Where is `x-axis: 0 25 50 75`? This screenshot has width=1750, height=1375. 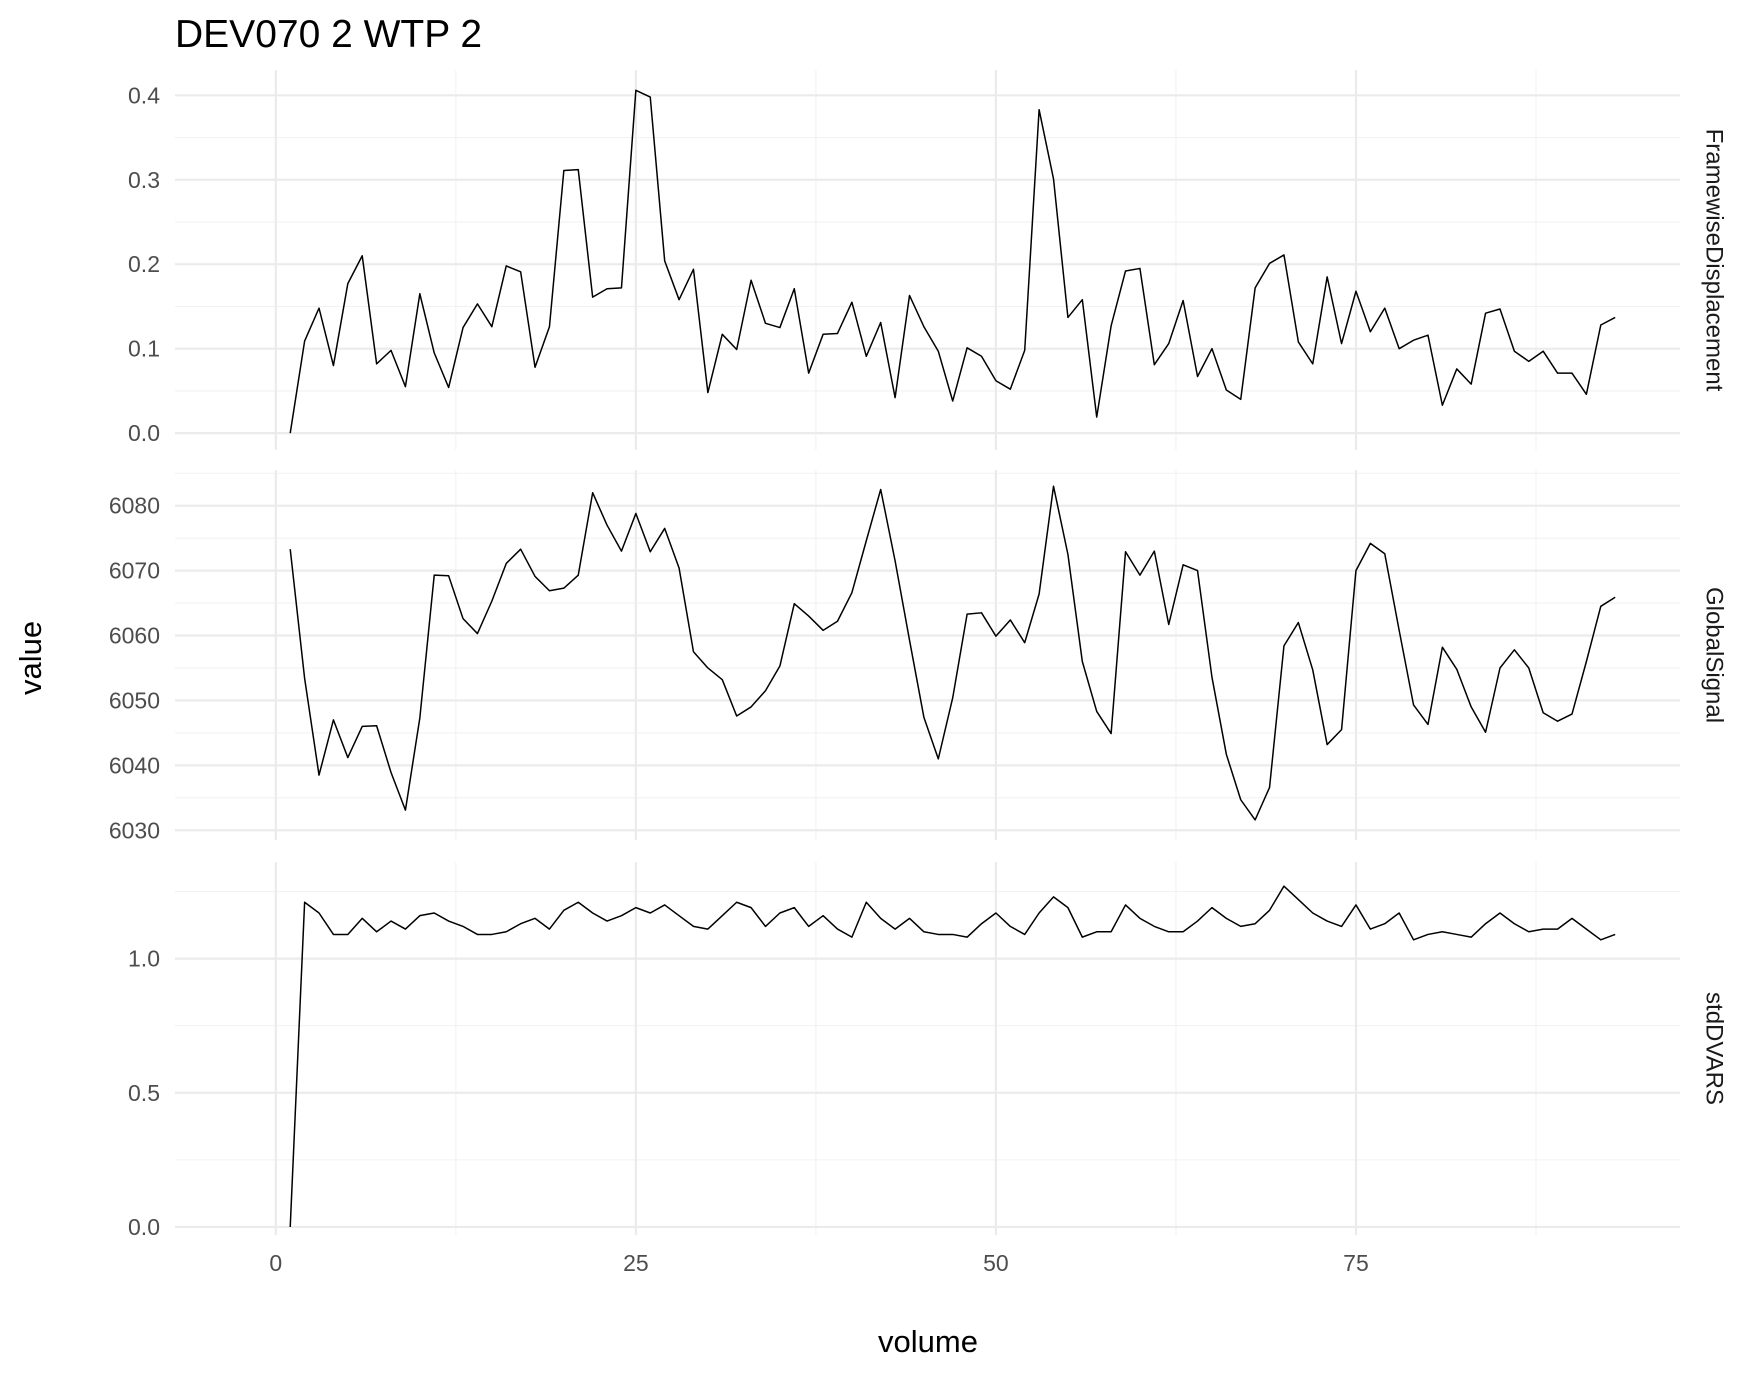 x-axis: 0 25 50 75 is located at coordinates (818, 1263).